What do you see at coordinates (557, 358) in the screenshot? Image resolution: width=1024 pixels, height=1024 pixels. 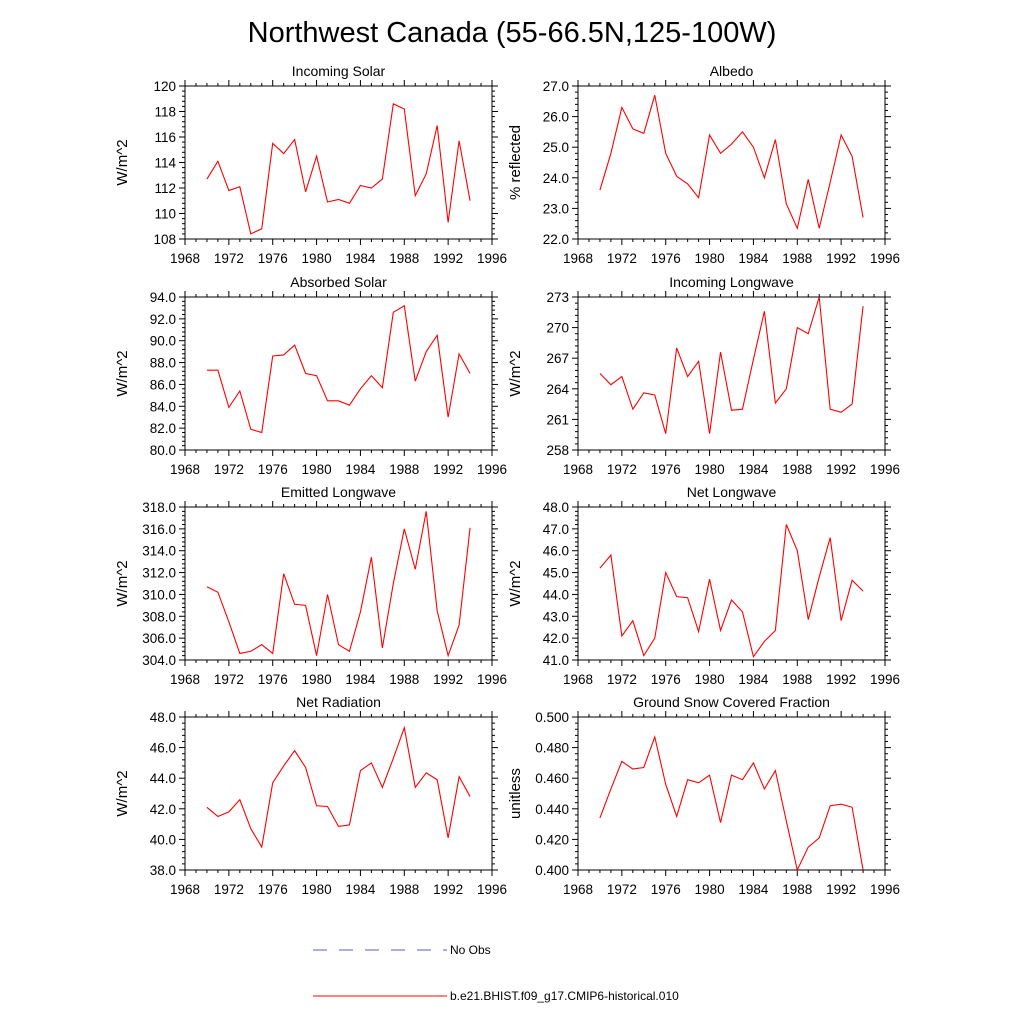 I see `y-tick-label: 267` at bounding box center [557, 358].